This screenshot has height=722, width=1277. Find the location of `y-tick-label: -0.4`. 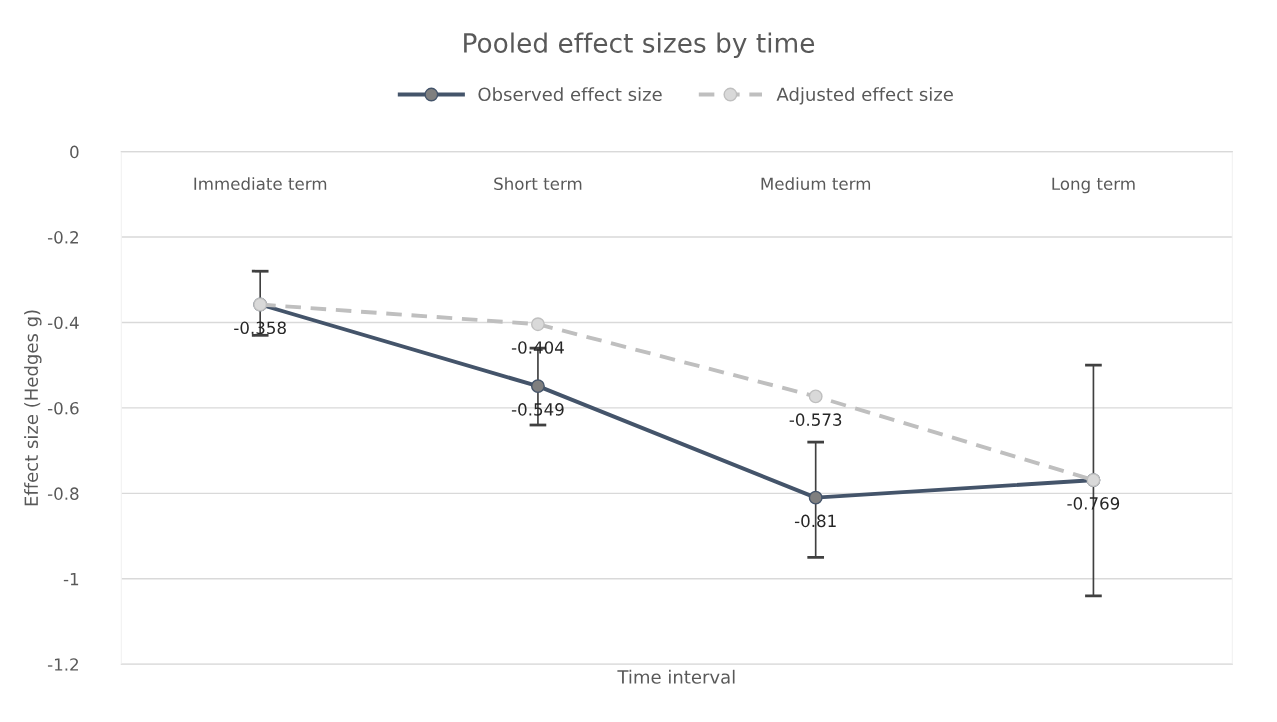

y-tick-label: -0.4 is located at coordinates (63, 323).